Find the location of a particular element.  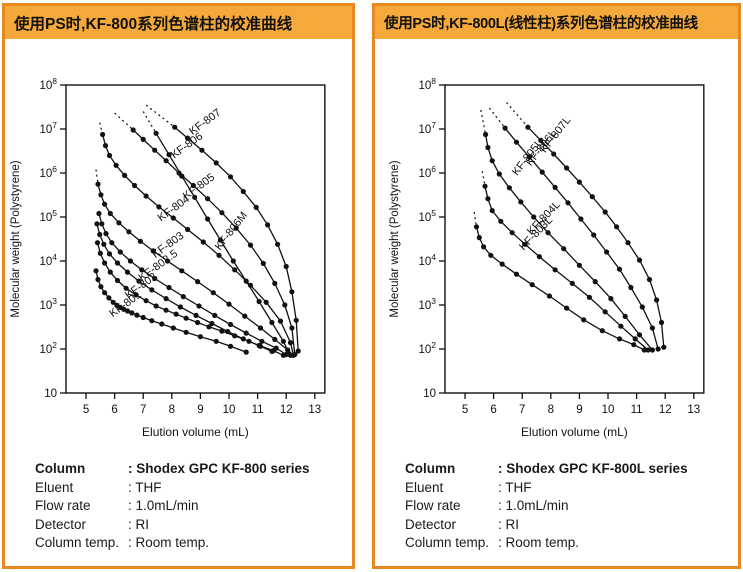

x-tick-label: 9 is located at coordinates (200, 410).